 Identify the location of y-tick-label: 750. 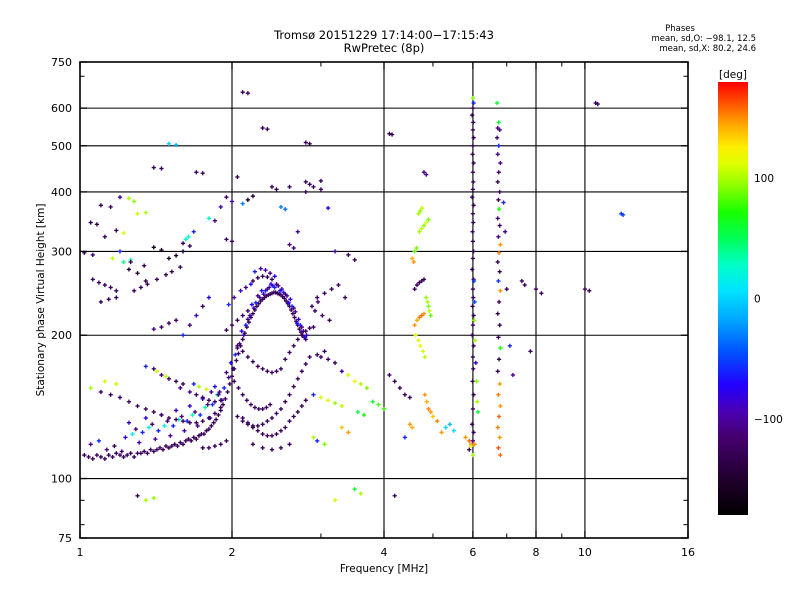
(61, 62).